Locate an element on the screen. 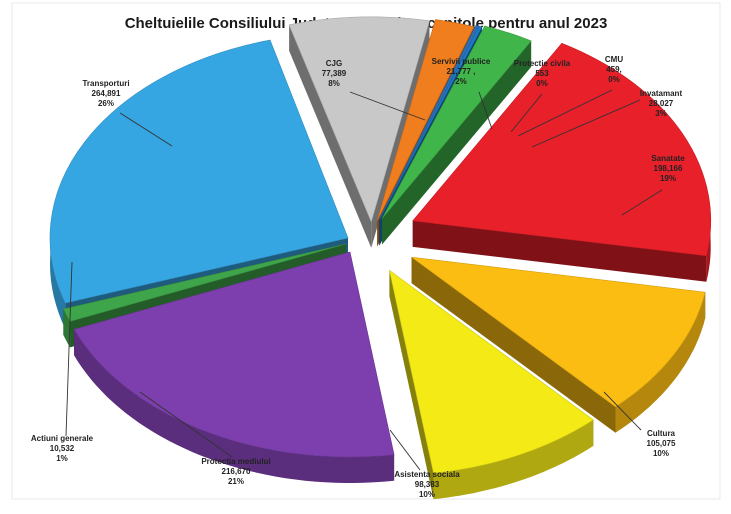  data-label-value: 198,166 is located at coordinates (668, 168).